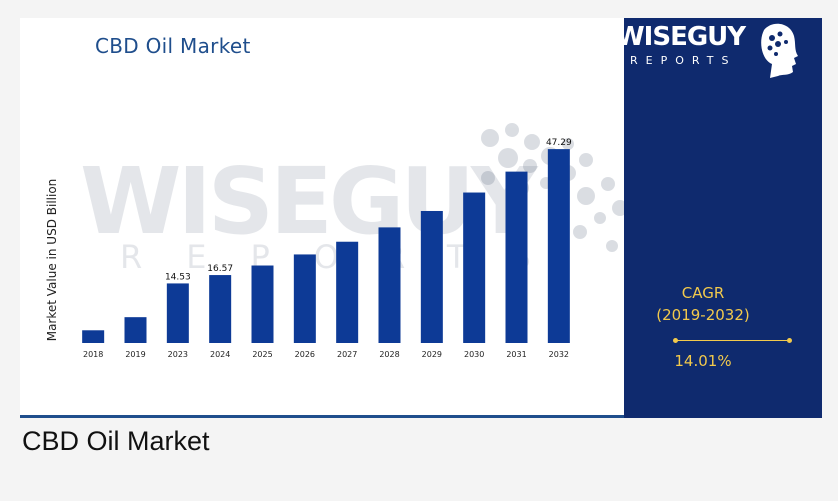  I want to click on x-tick-2030: 2030, so click(474, 354).